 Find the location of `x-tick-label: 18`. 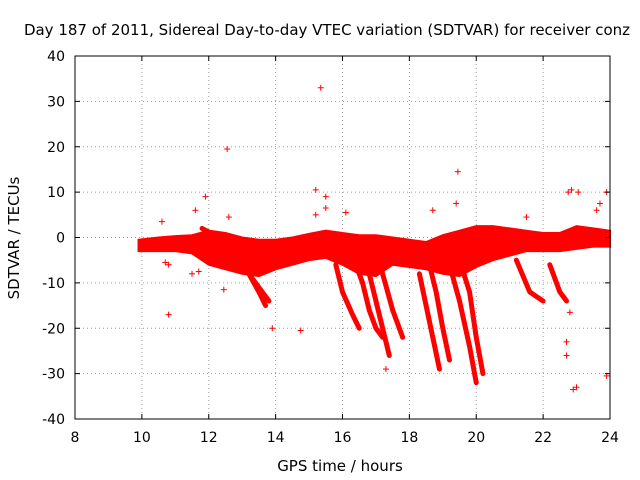

x-tick-label: 18 is located at coordinates (409, 438).